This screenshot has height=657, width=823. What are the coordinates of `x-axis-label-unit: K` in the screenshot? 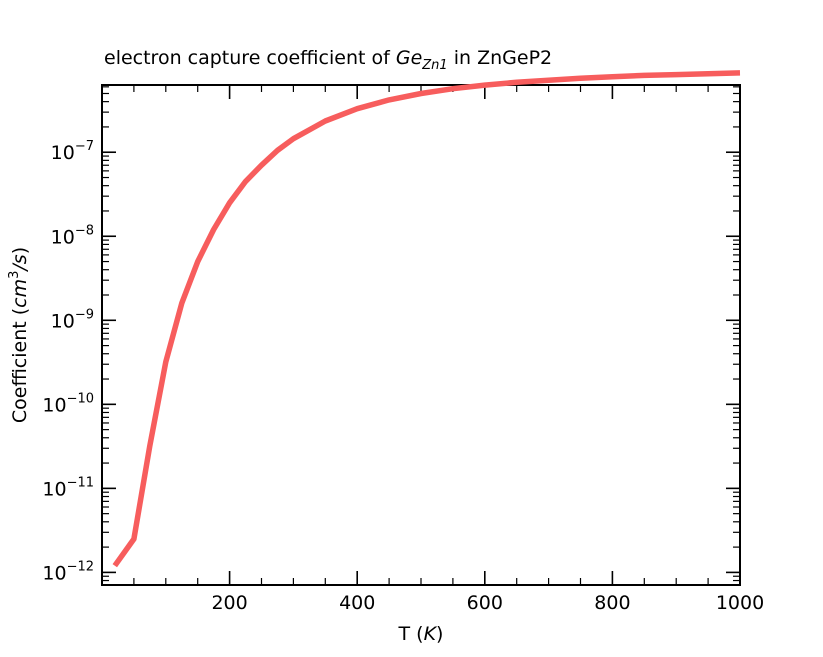 It's located at (431, 634).